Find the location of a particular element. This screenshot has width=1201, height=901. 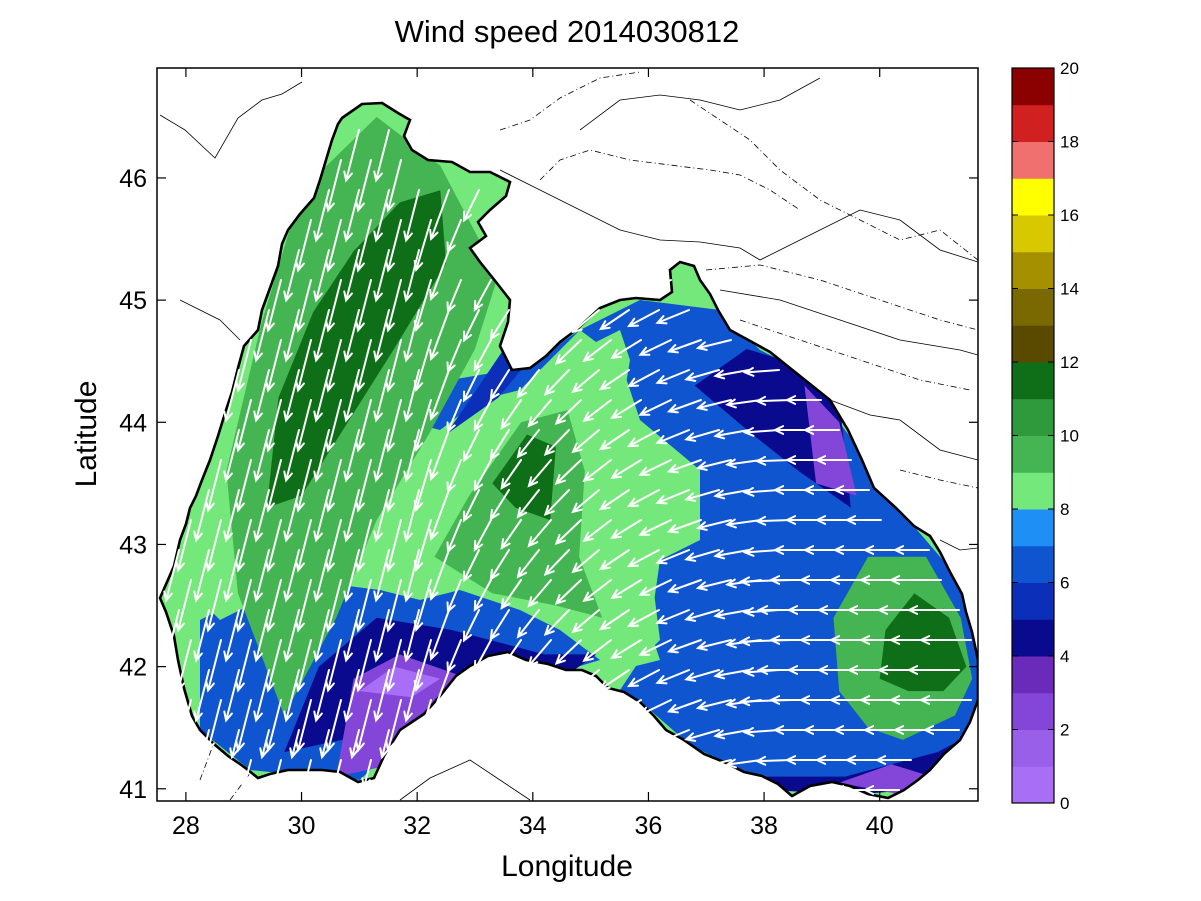

x-tick-label: 28 is located at coordinates (186, 826).